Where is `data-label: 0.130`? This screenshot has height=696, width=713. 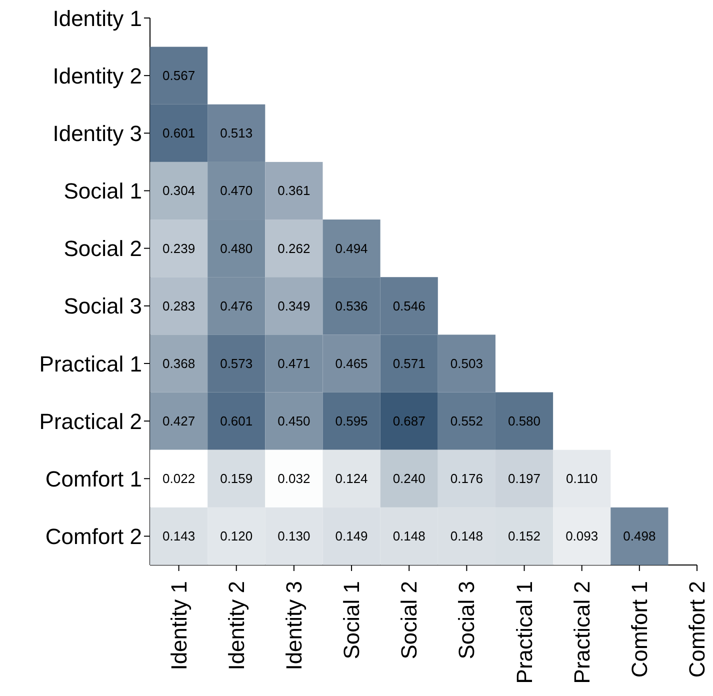
data-label: 0.130 is located at coordinates (294, 536).